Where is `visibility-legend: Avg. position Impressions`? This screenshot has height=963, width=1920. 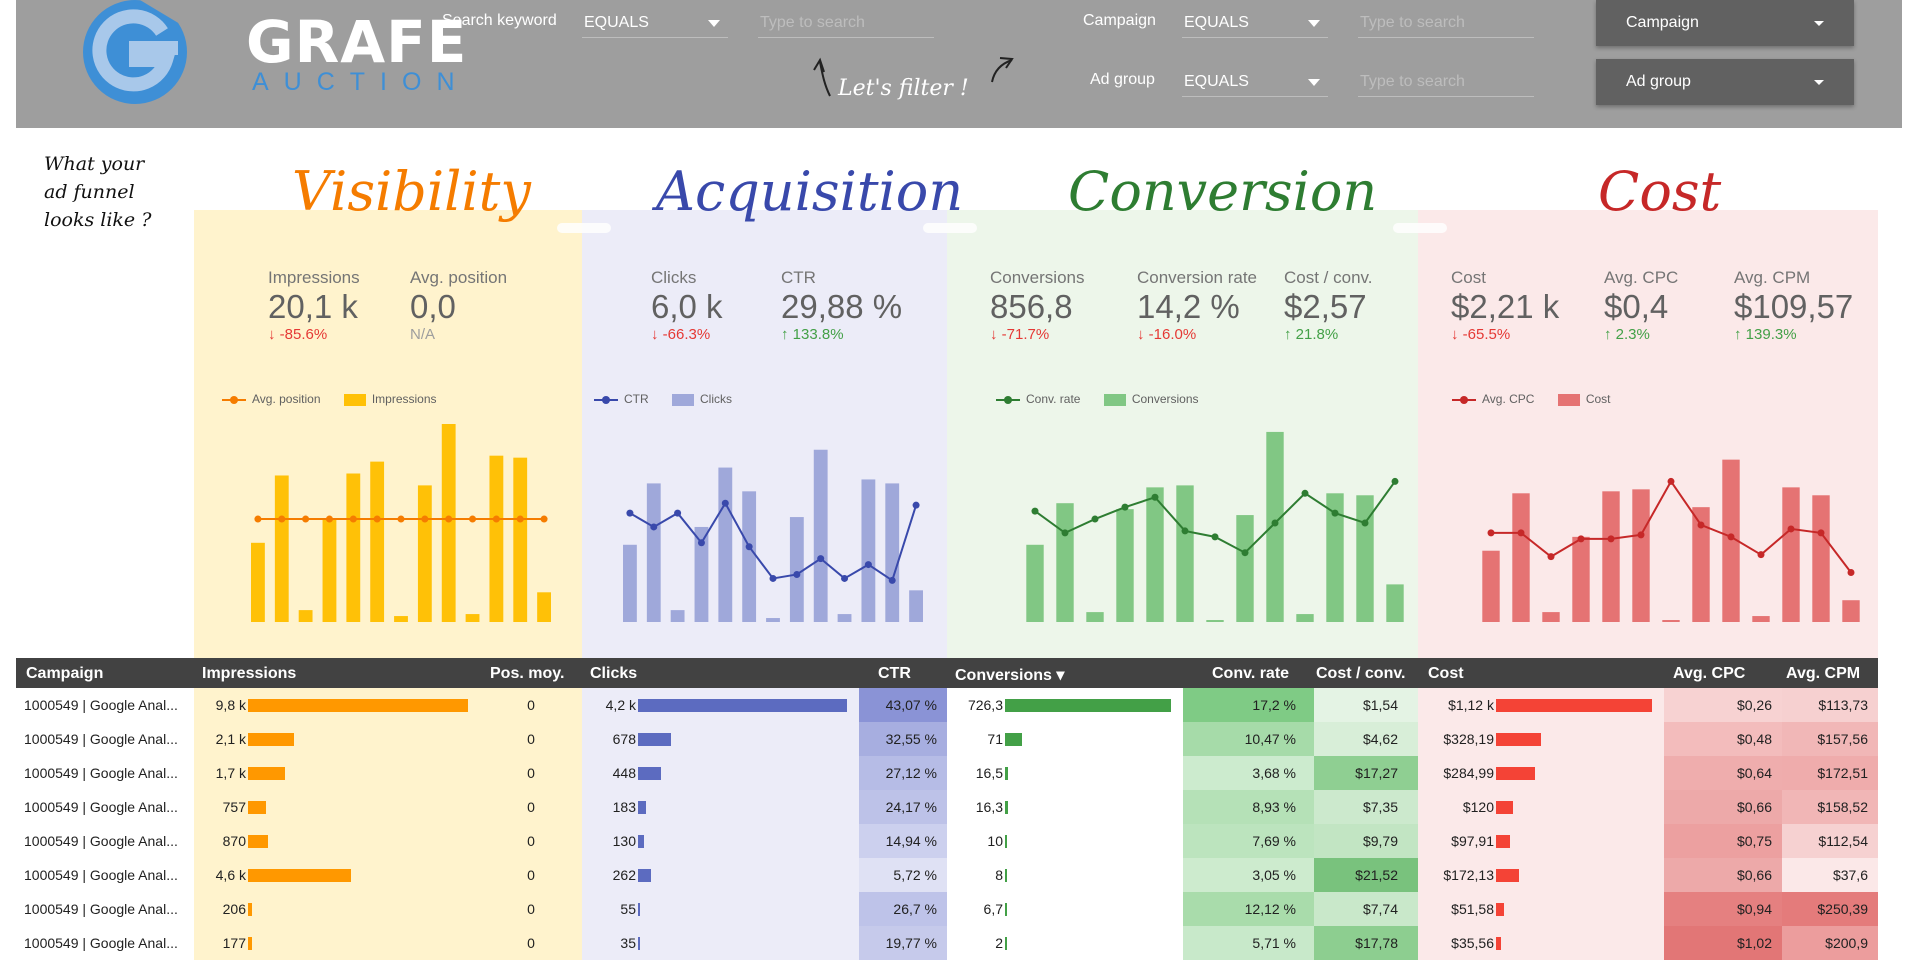
visibility-legend: Avg. position Impressions is located at coordinates (329, 399).